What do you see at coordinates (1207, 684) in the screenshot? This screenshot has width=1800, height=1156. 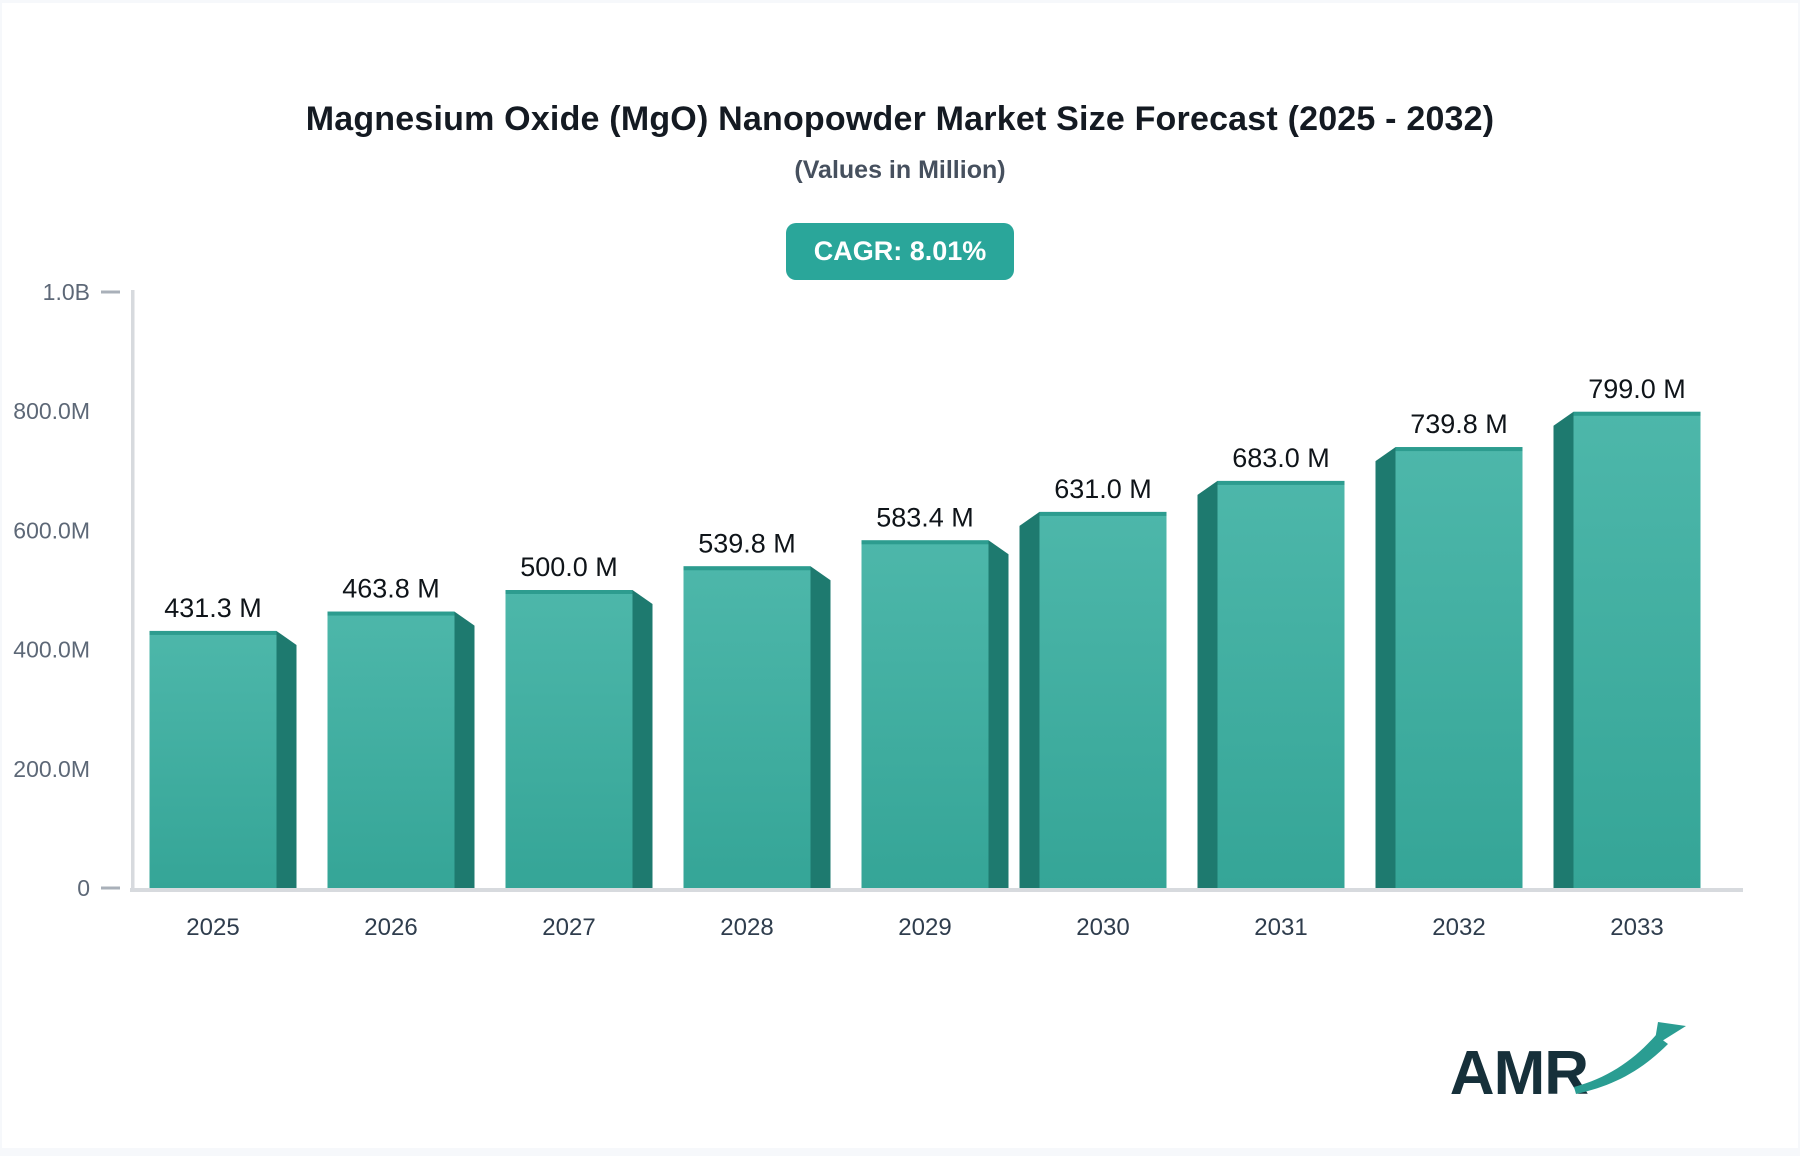 I see `bar-side-2031` at bounding box center [1207, 684].